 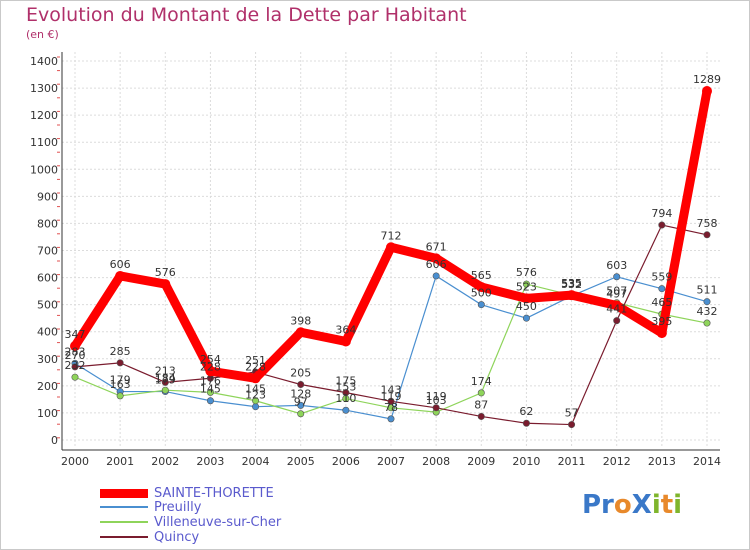 I want to click on data-label-villeneuve-sur-cher: 535, so click(x=571, y=283).